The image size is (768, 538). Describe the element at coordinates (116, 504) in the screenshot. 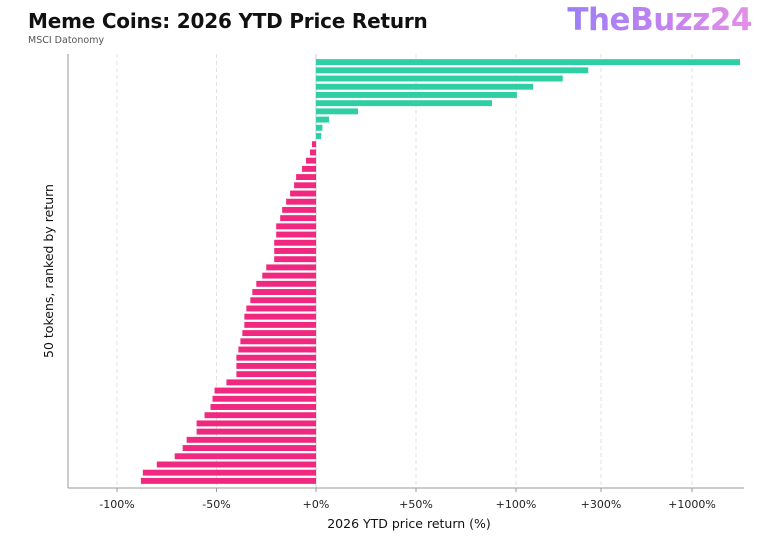

I see `x-tick-label: -100%` at that location.